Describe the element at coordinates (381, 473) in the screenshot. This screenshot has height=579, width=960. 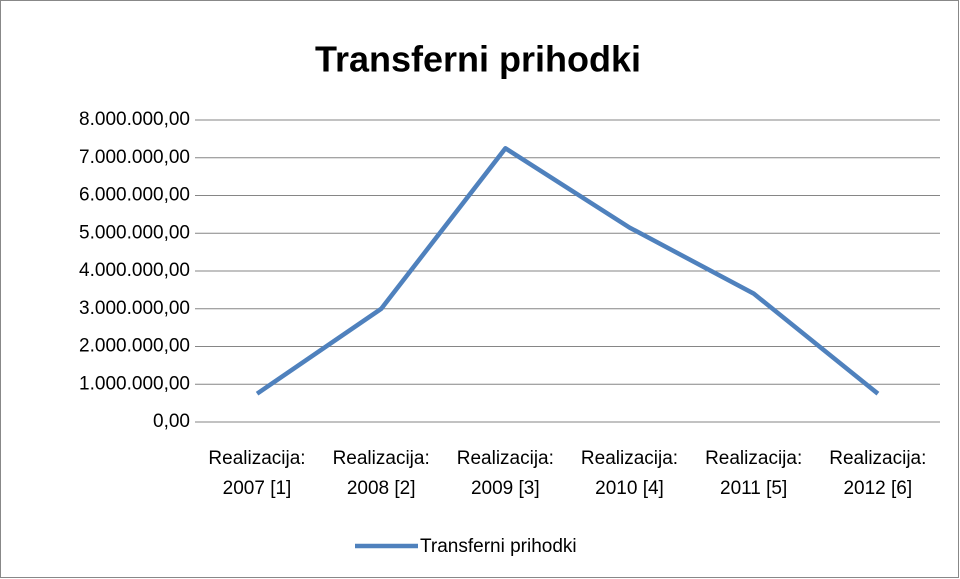
I see `x-tick-label: Realizacija: 2008 [2]` at that location.